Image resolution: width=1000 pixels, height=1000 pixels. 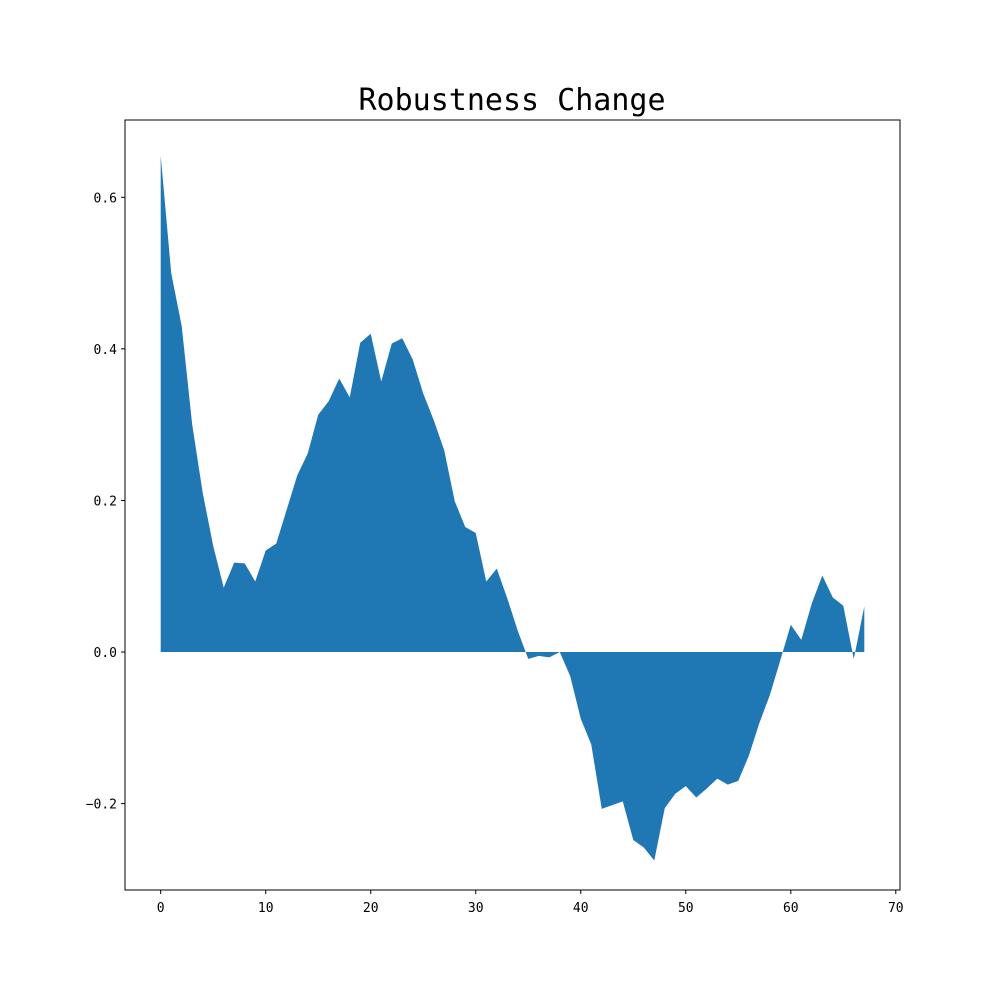 I want to click on x-axis: 0 10 20 30 40 50 60 70, so click(x=530, y=903).